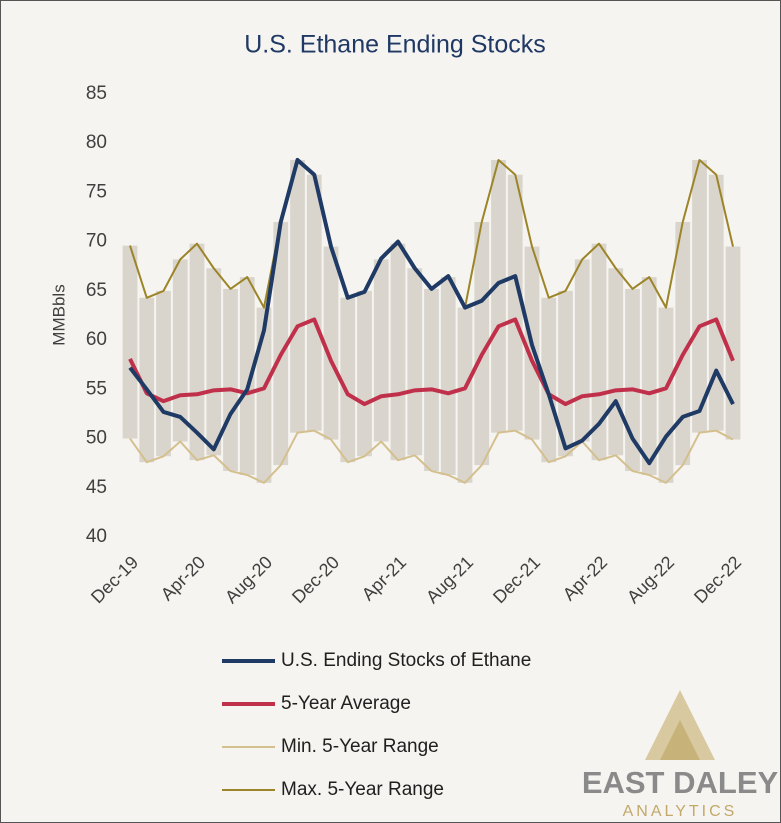  What do you see at coordinates (680, 782) in the screenshot?
I see `logo-name: EAST DALEY` at bounding box center [680, 782].